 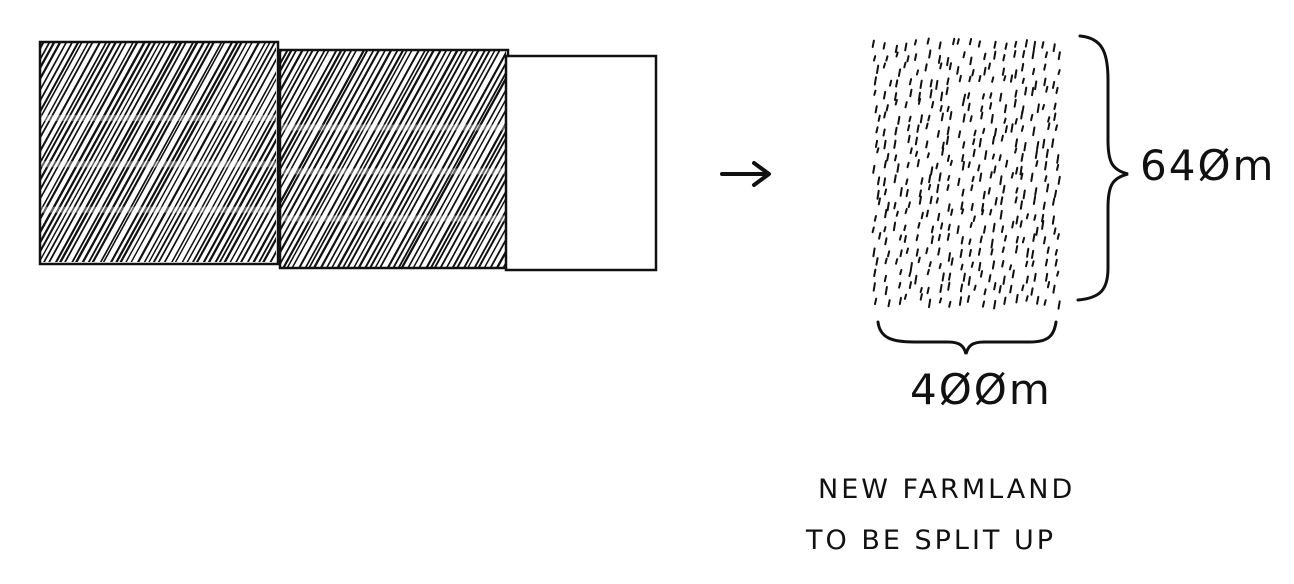 What do you see at coordinates (158, 164) in the screenshot?
I see `hatch-band` at bounding box center [158, 164].